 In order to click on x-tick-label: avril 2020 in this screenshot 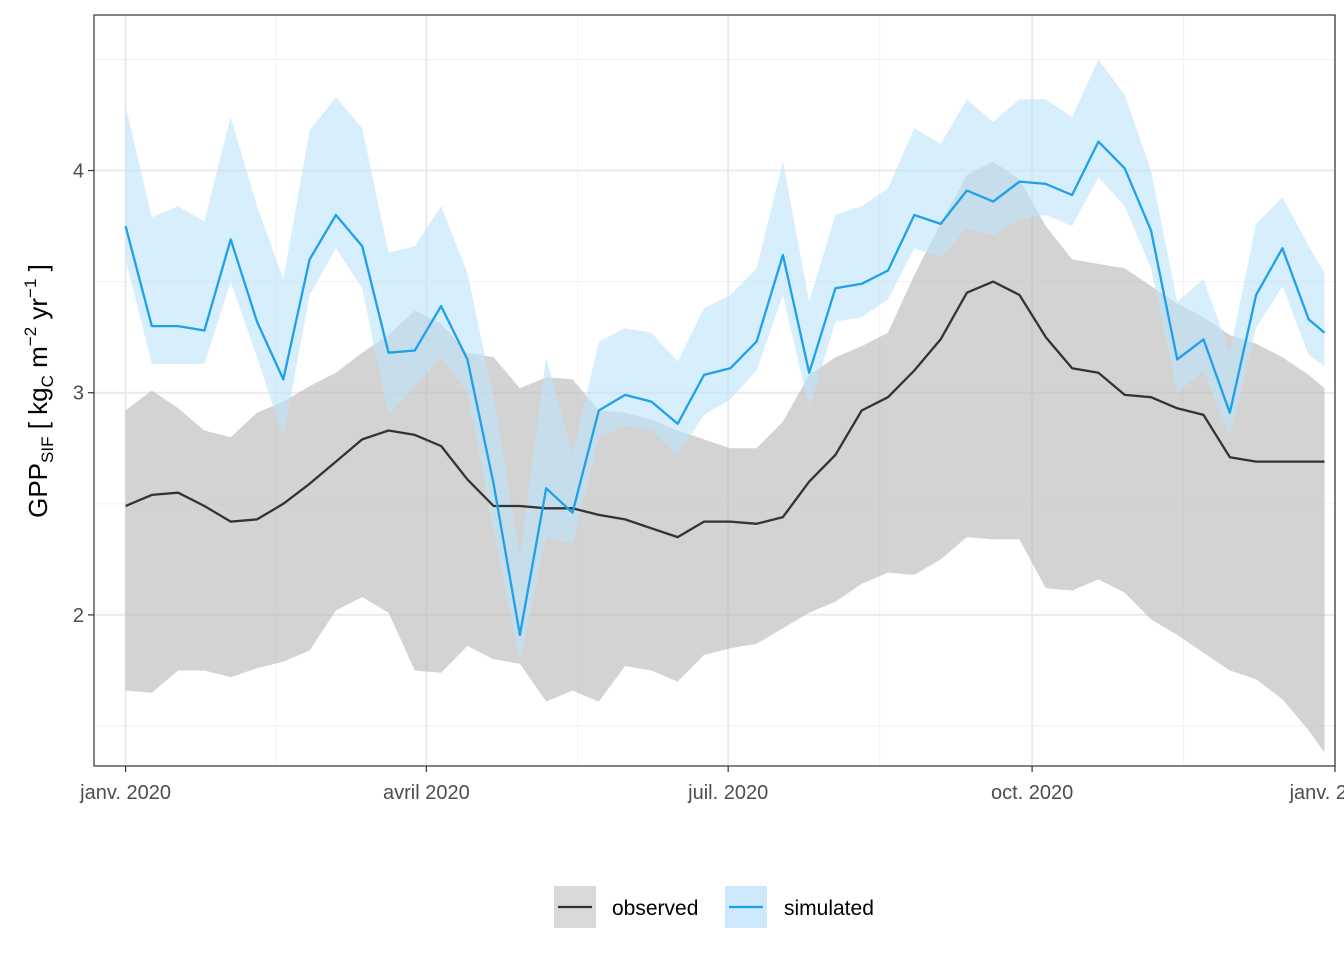, I will do `click(426, 793)`.